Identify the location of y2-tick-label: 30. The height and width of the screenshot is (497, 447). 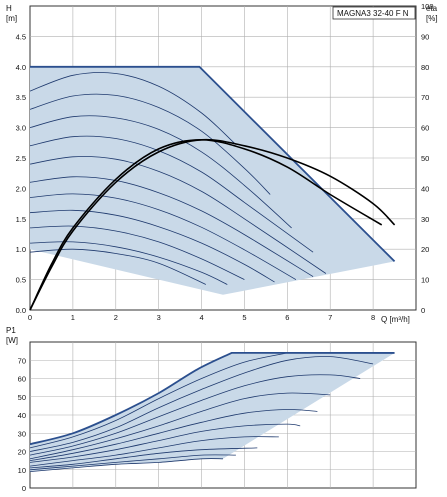
(425, 219).